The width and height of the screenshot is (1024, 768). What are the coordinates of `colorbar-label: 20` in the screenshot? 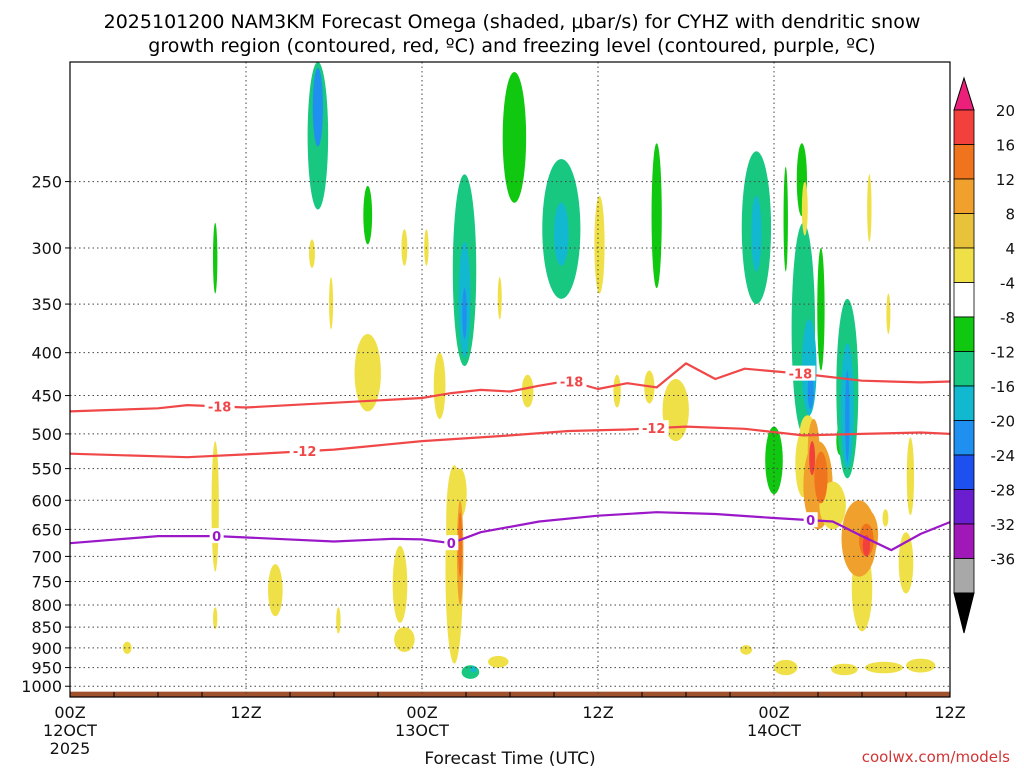 It's located at (1005, 111).